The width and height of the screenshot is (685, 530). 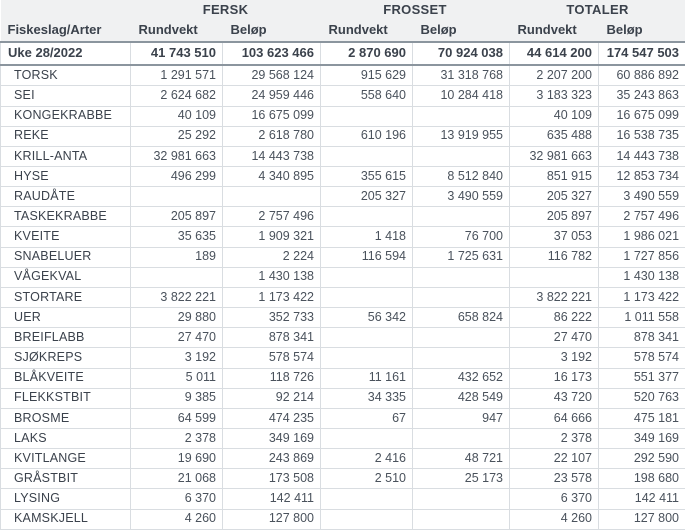 What do you see at coordinates (366, 197) in the screenshot?
I see `frosset-rundvekt-cell: 205 327` at bounding box center [366, 197].